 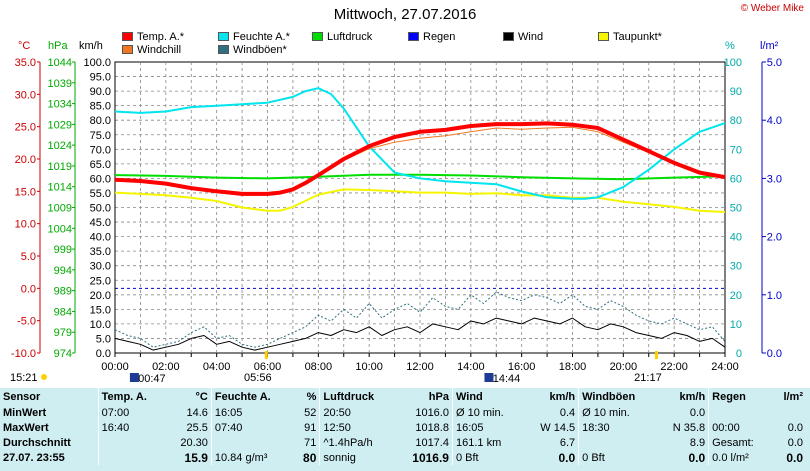 What do you see at coordinates (100, 121) in the screenshot?
I see `tick-label-wind: 80.0` at bounding box center [100, 121].